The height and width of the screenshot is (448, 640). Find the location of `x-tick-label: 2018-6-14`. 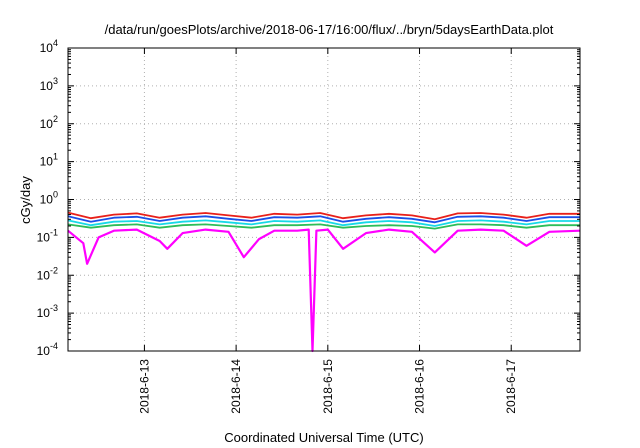

x-tick-label: 2018-6-14 is located at coordinates (236, 386).